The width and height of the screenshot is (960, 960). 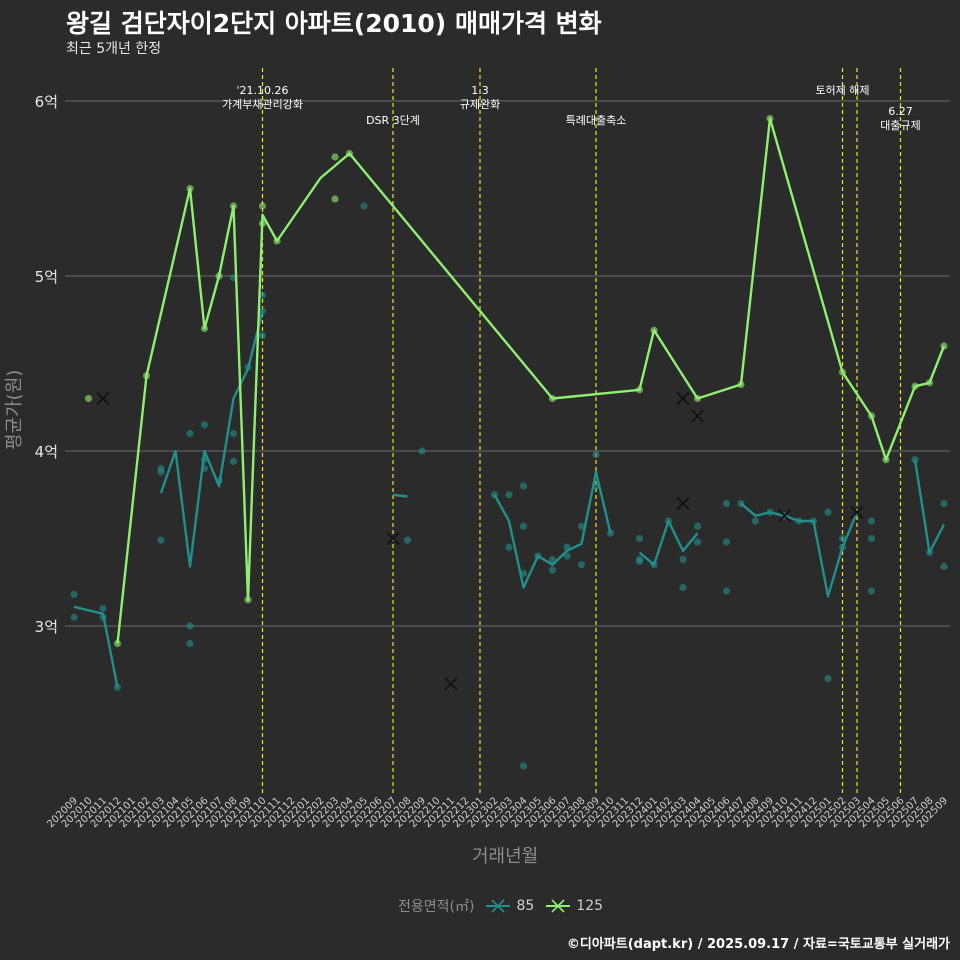 What do you see at coordinates (480, 97) in the screenshot?
I see `event-label: 1.3 규제완화` at bounding box center [480, 97].